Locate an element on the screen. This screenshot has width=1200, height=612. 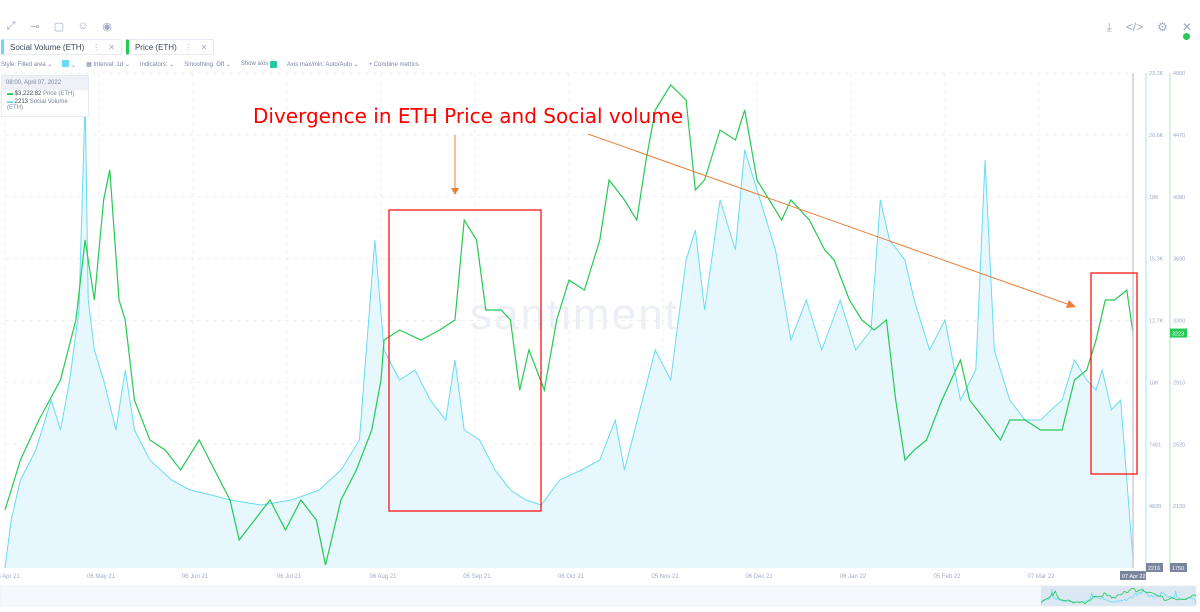
axis-maxmin-dropdown: Axis max/min: Auto/Auto ⌄ is located at coordinates (322, 65).